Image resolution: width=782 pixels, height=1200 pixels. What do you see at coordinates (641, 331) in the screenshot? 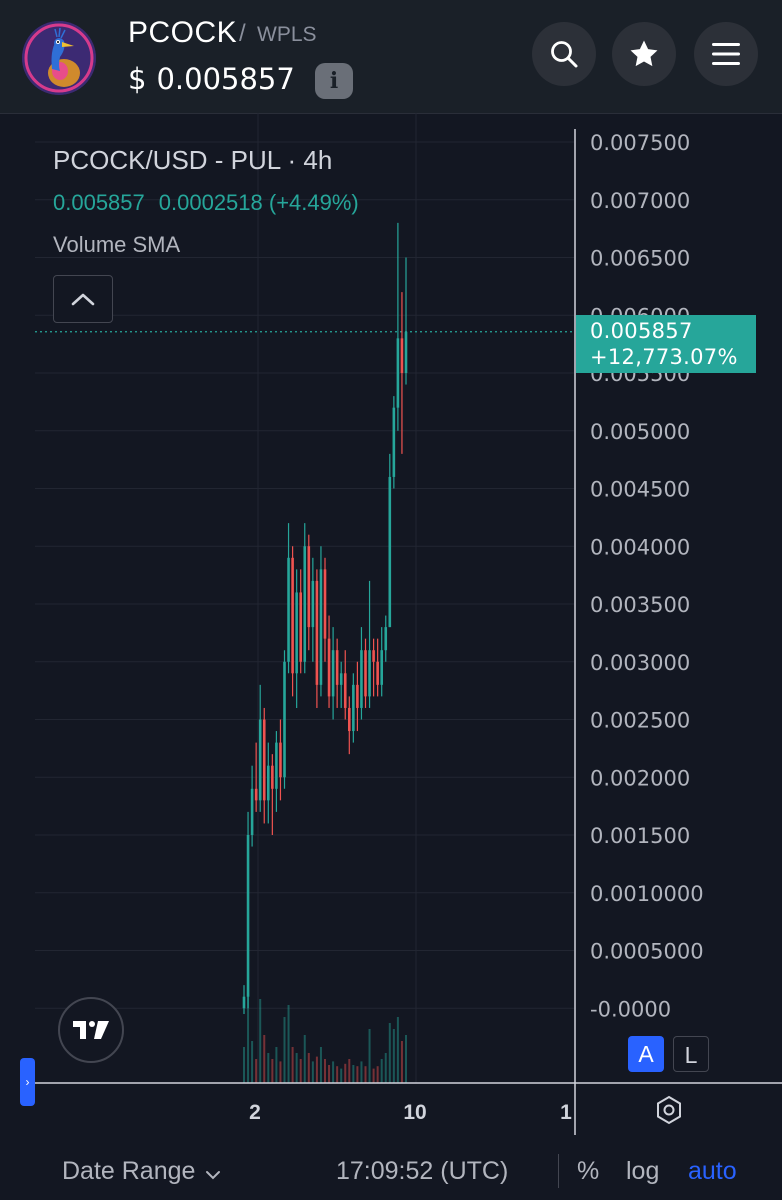
I see `last-price-value: 0.005857` at bounding box center [641, 331].